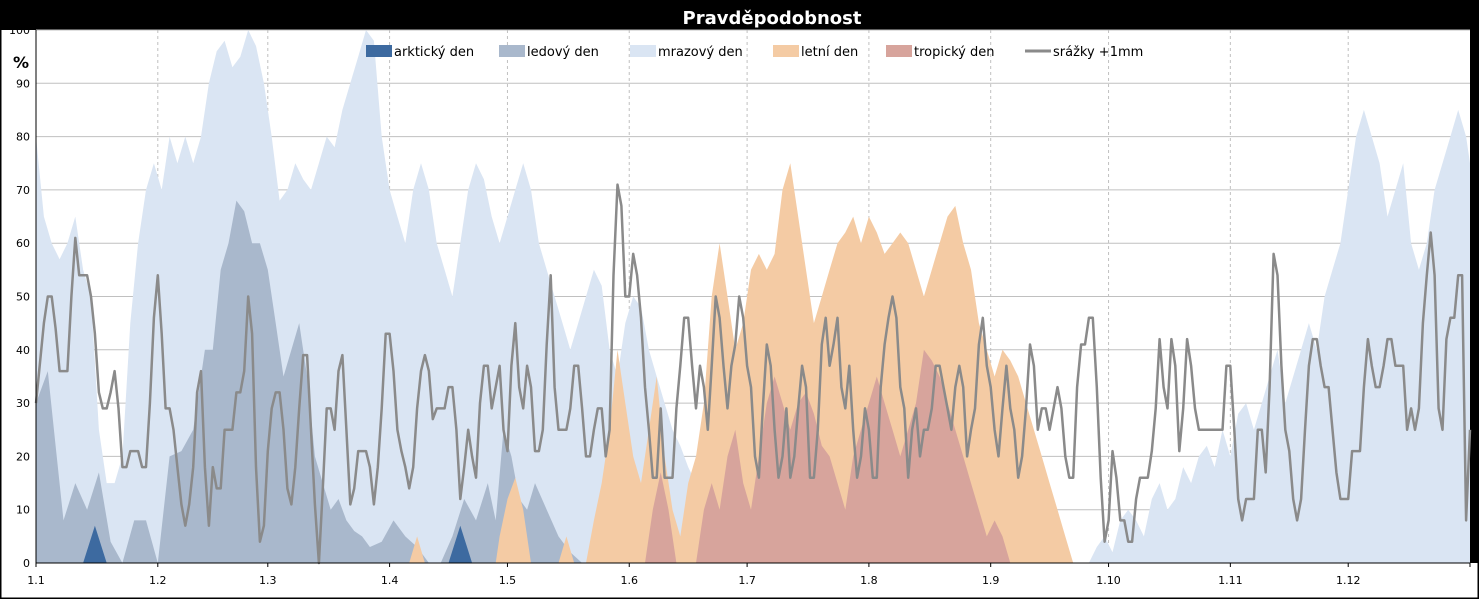 The width and height of the screenshot is (1479, 599). What do you see at coordinates (700, 52) in the screenshot?
I see `legend-label: mrazový den` at bounding box center [700, 52].